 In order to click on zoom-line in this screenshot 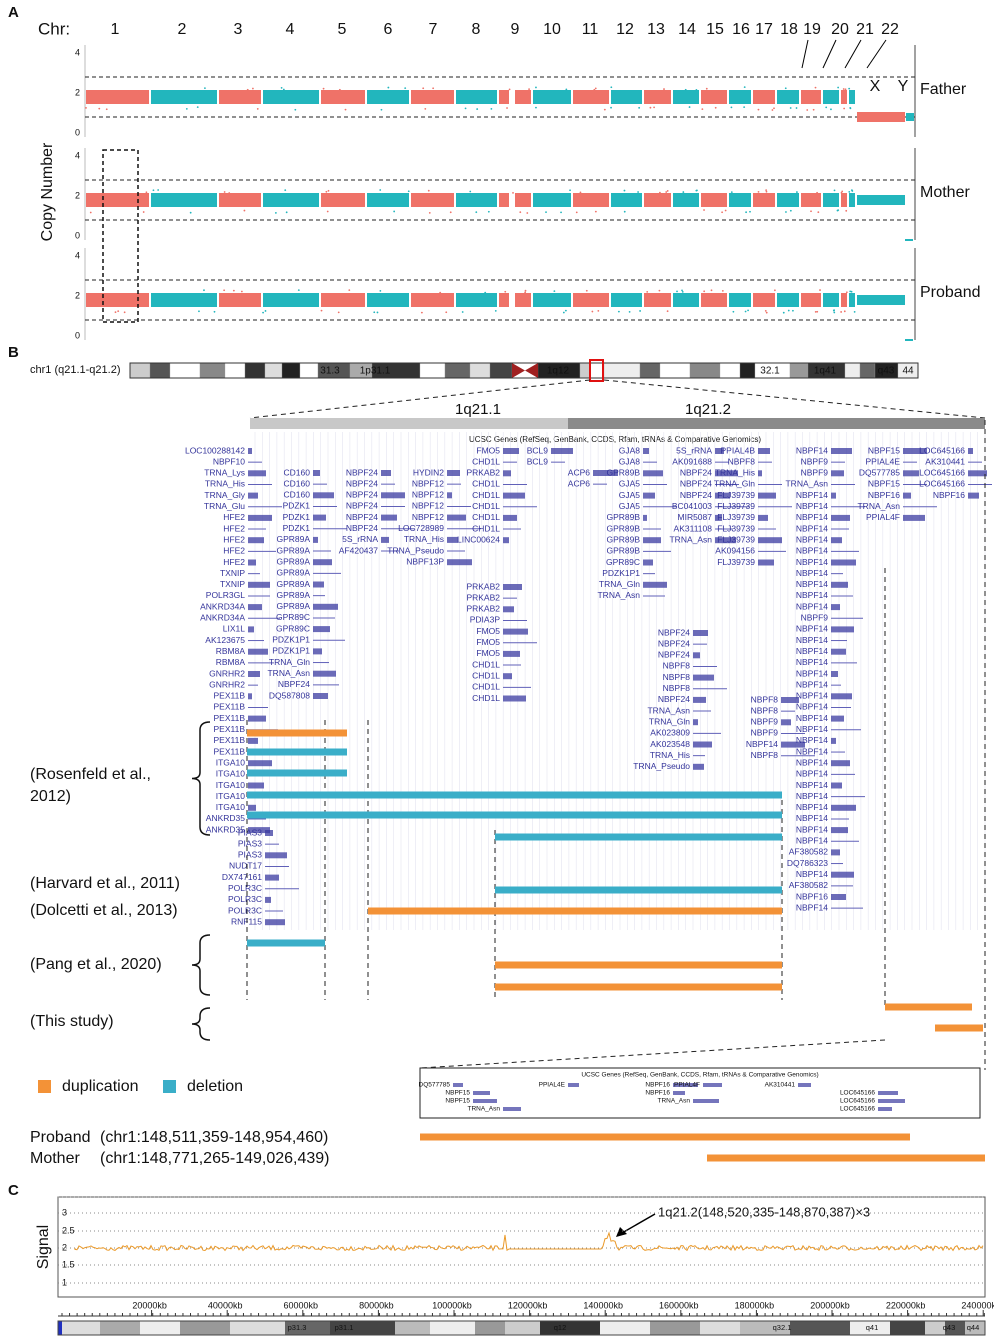, I will do `click(420, 399)`.